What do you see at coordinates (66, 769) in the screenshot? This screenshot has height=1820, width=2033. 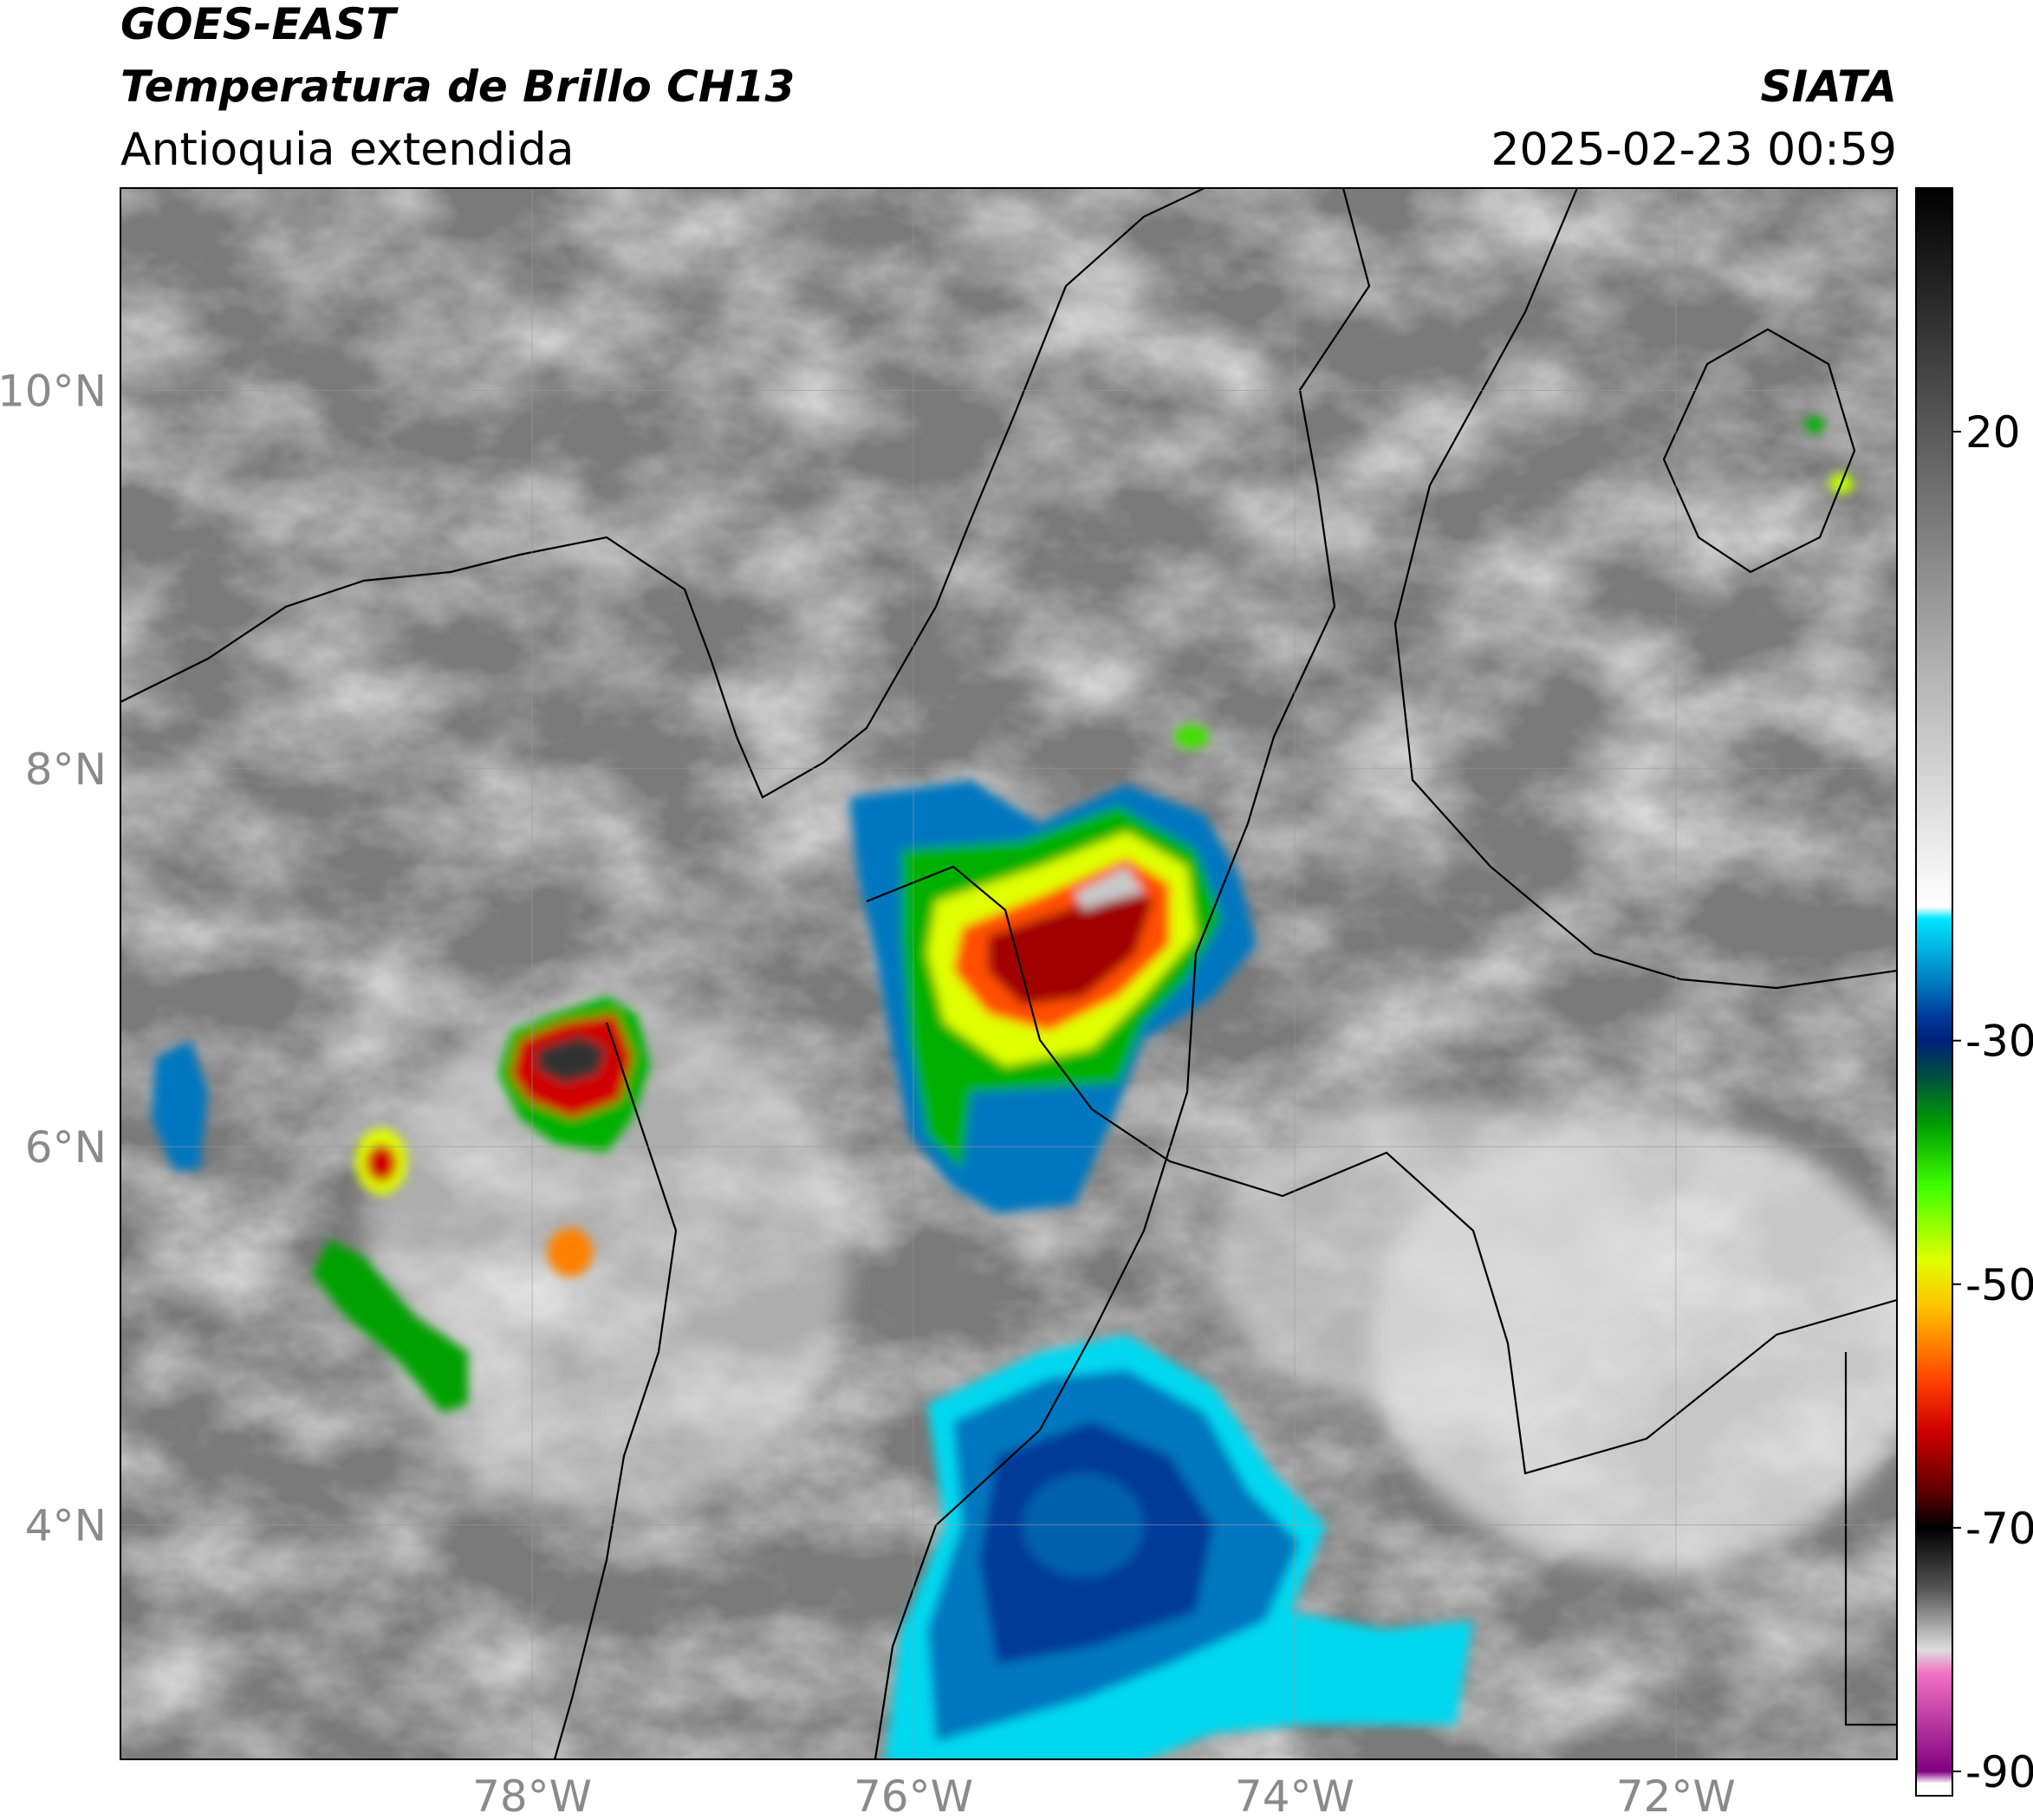 I see `y-tick-label: 8°N` at bounding box center [66, 769].